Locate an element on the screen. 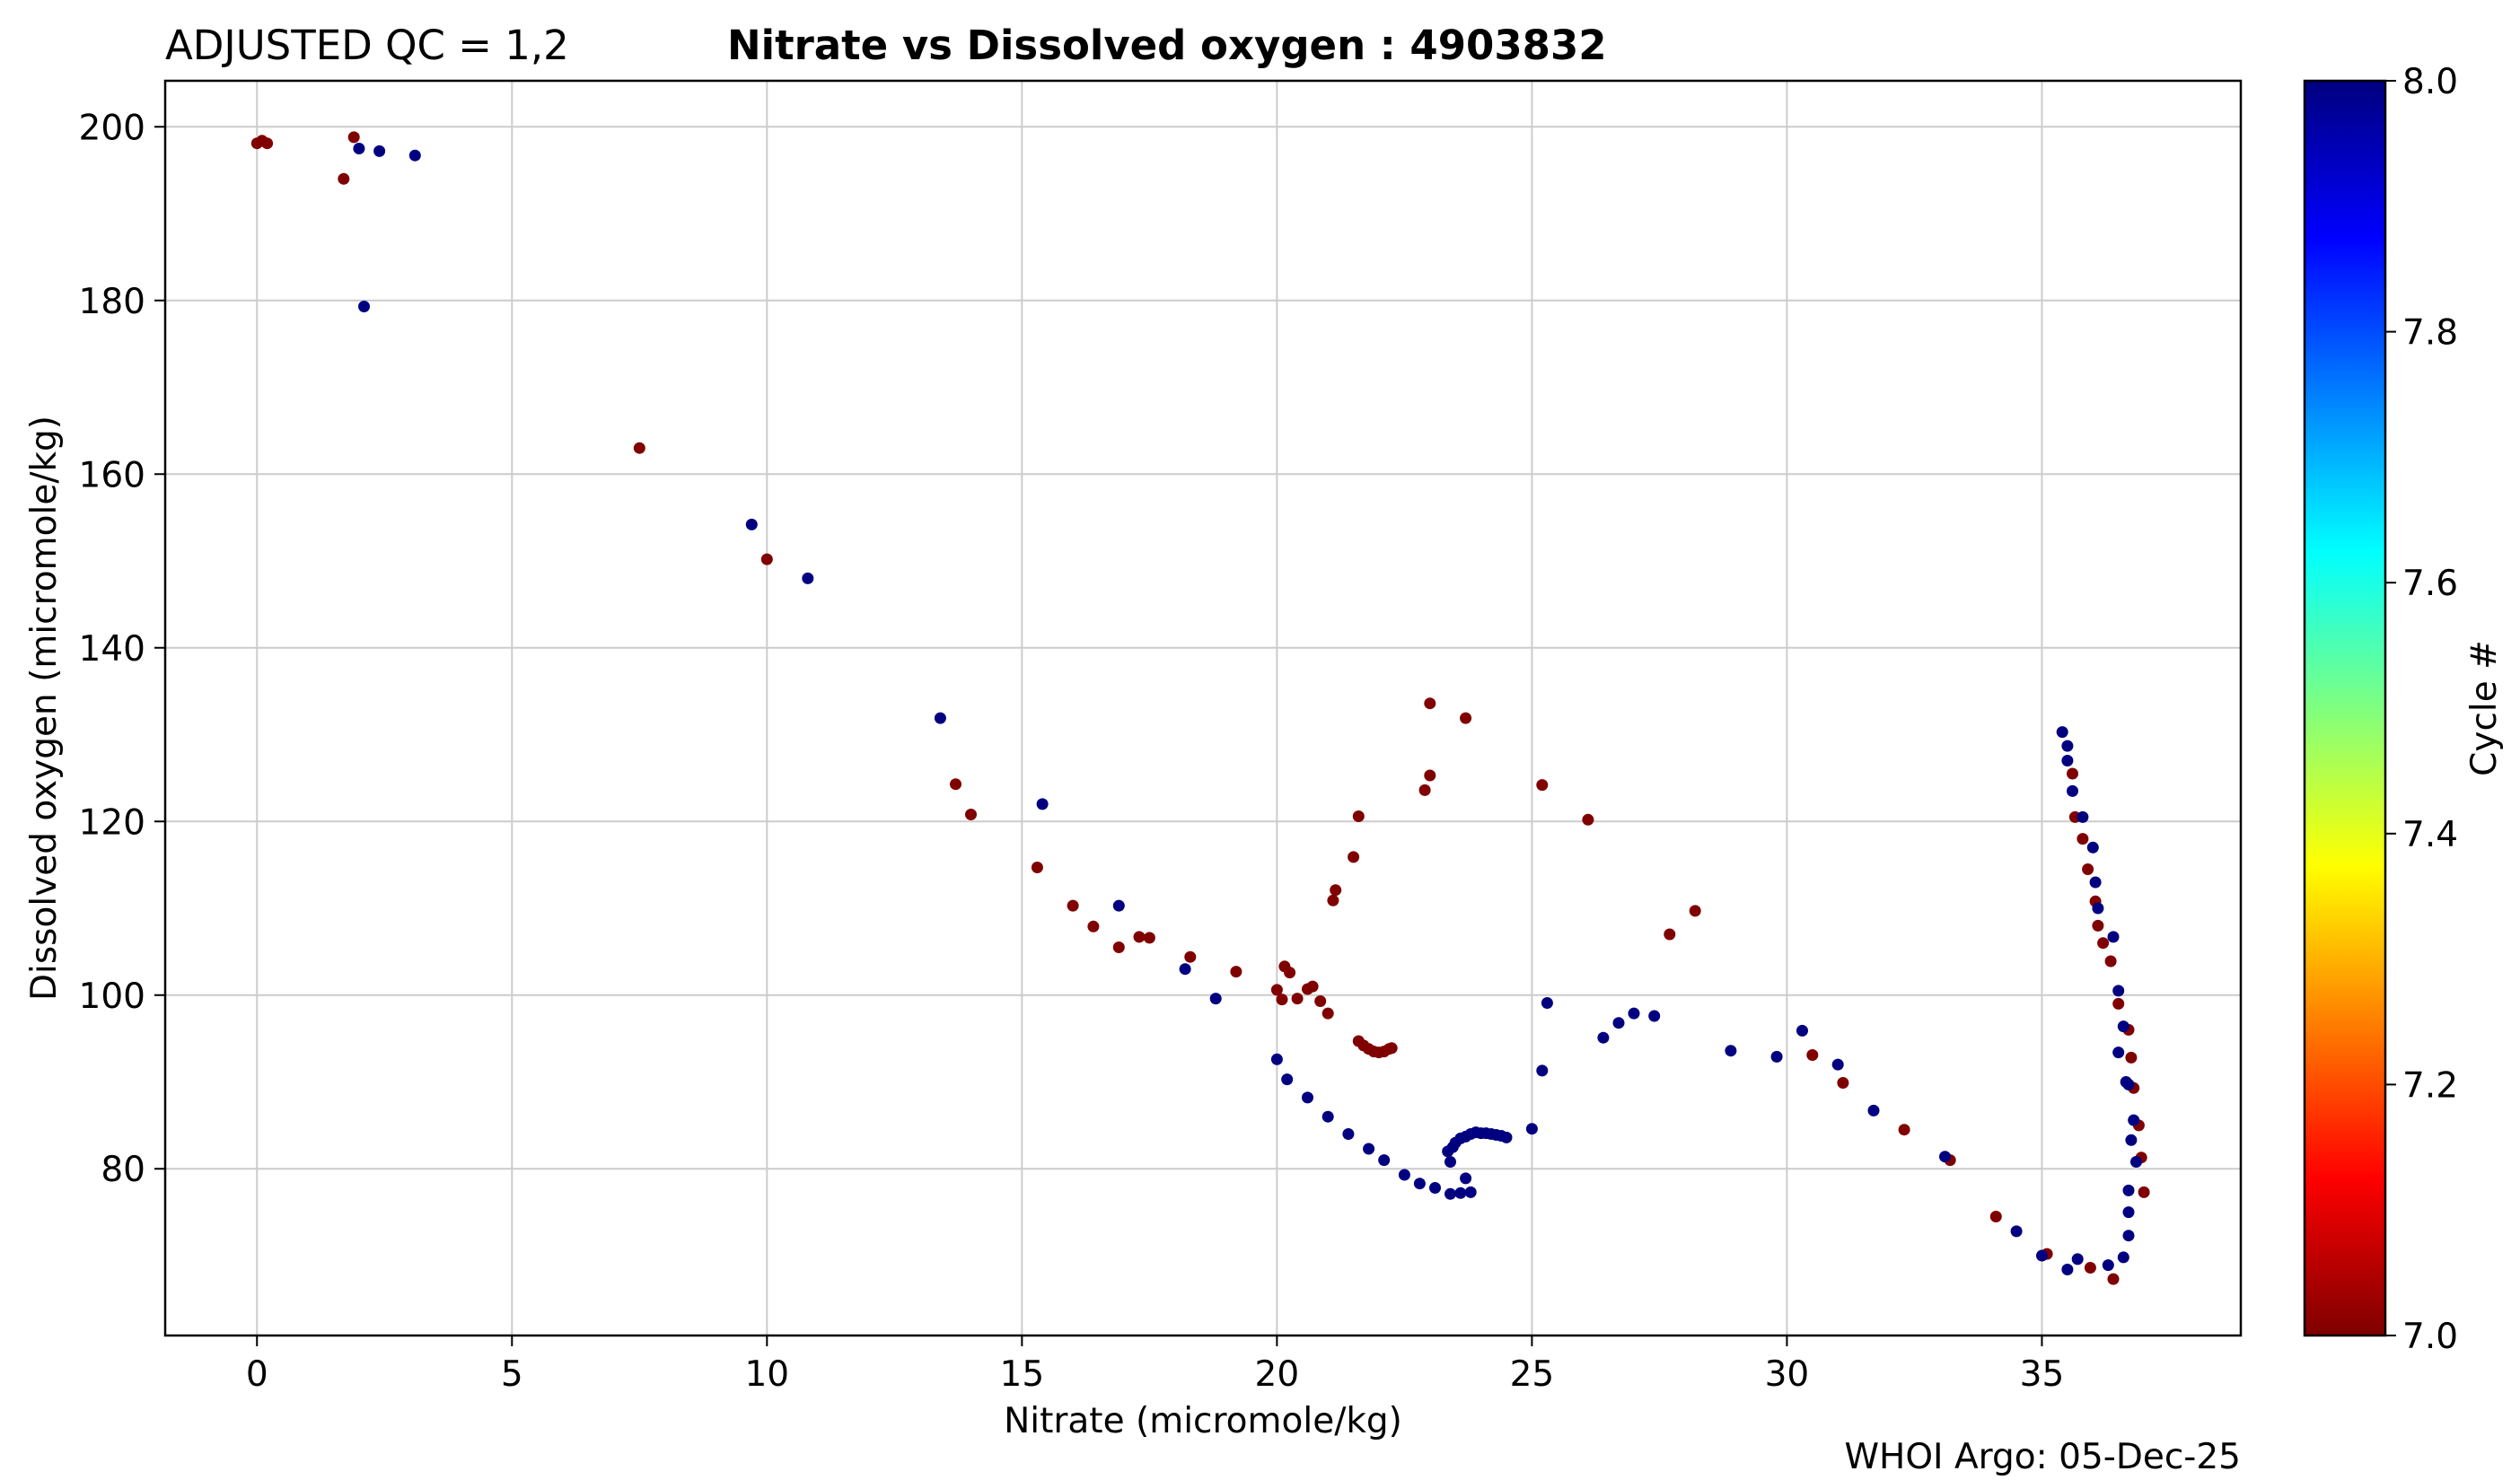 This screenshot has height=1480, width=2520. colorbar-tick-label: 8.0 is located at coordinates (2430, 82).